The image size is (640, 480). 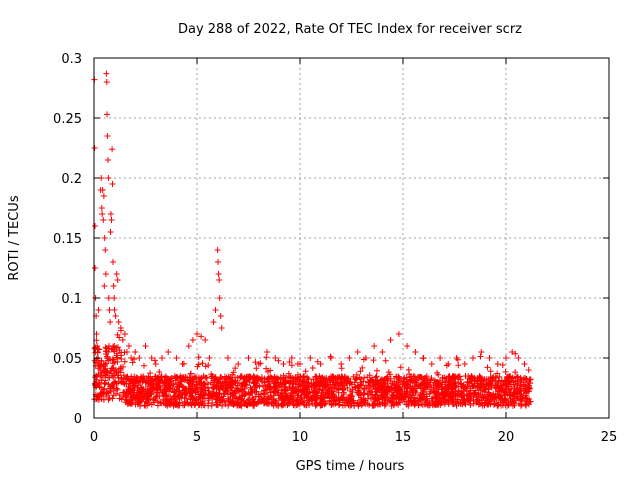 What do you see at coordinates (78, 419) in the screenshot?
I see `y-tick-label: 0` at bounding box center [78, 419].